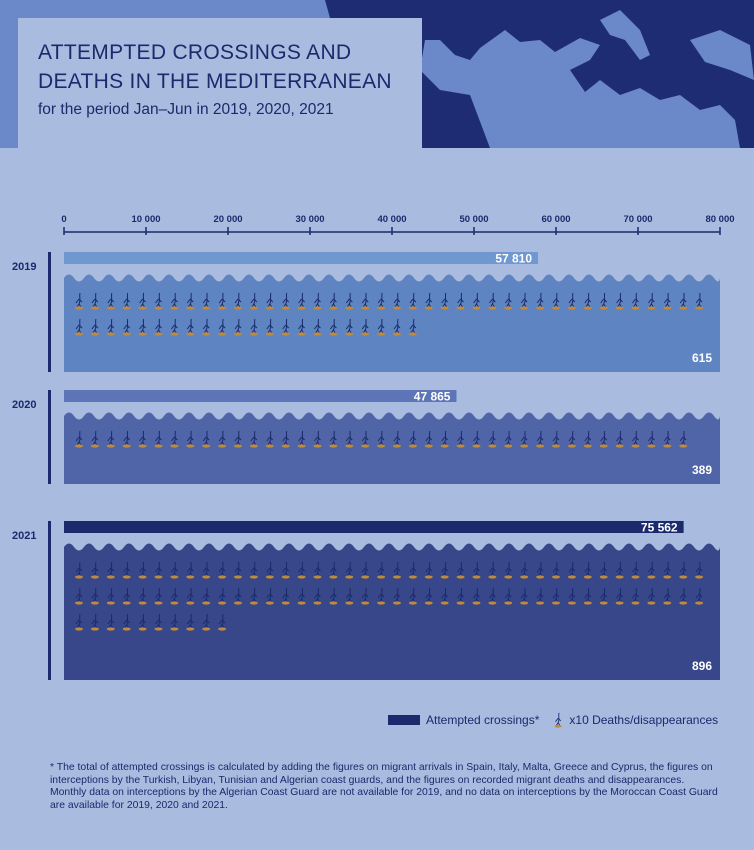  I want to click on year-label: 2020, so click(24, 405).